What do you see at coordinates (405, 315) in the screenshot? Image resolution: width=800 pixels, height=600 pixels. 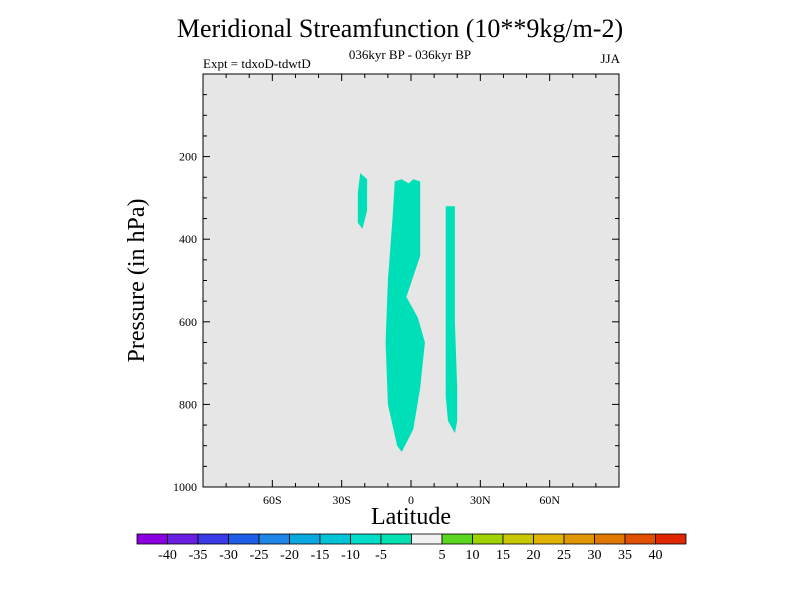 I see `region-b` at bounding box center [405, 315].